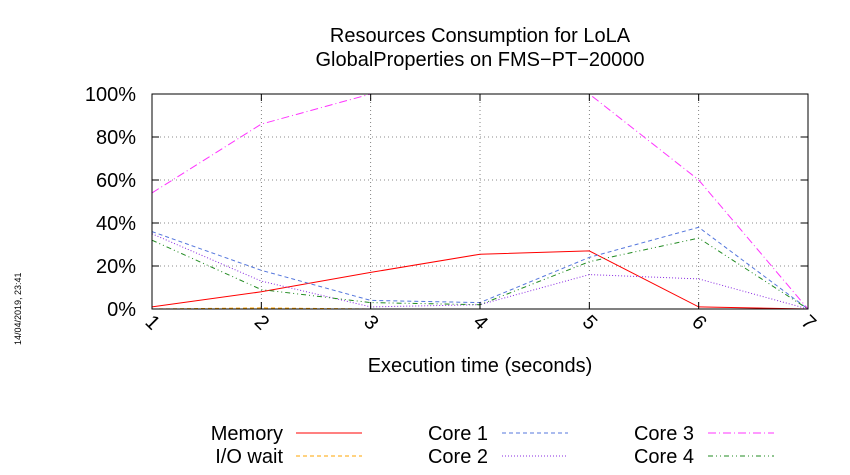  What do you see at coordinates (152, 322) in the screenshot?
I see `x-tick-label: 1` at bounding box center [152, 322].